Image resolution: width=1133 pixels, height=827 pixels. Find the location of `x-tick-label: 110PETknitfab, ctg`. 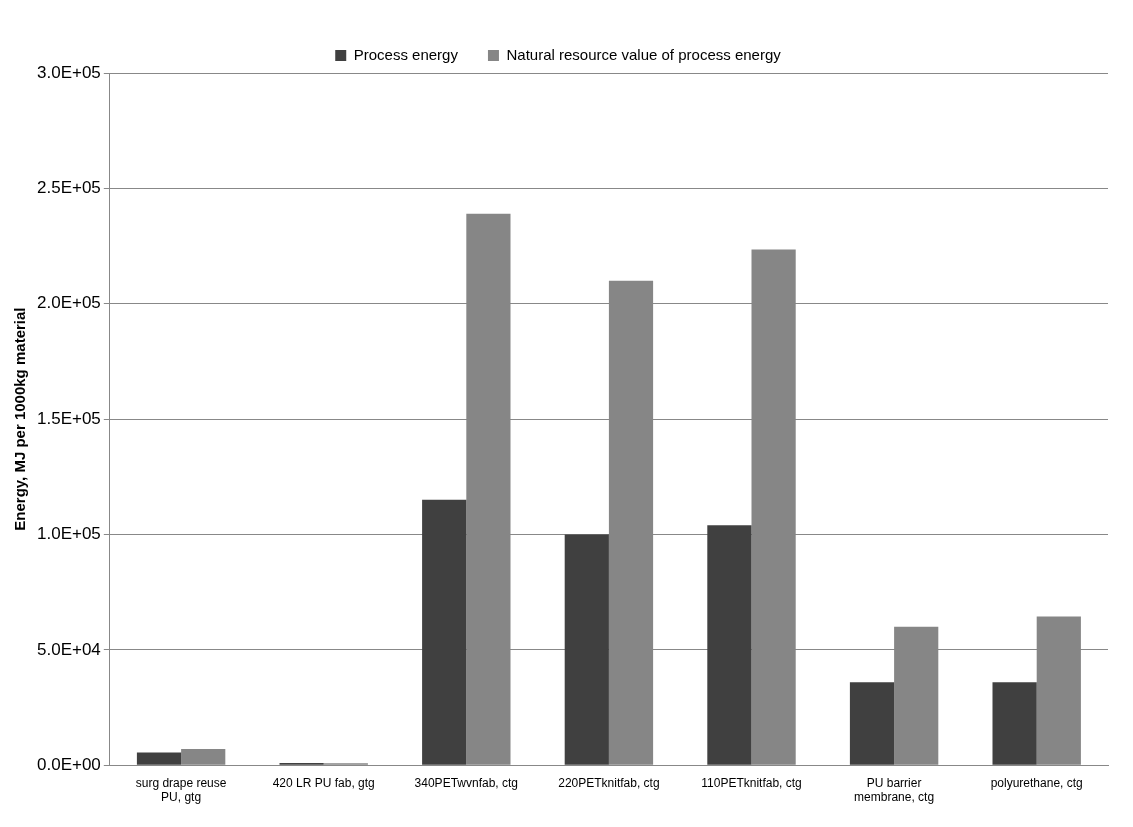

x-tick-label: 110PETknitfab, ctg is located at coordinates (751, 782).